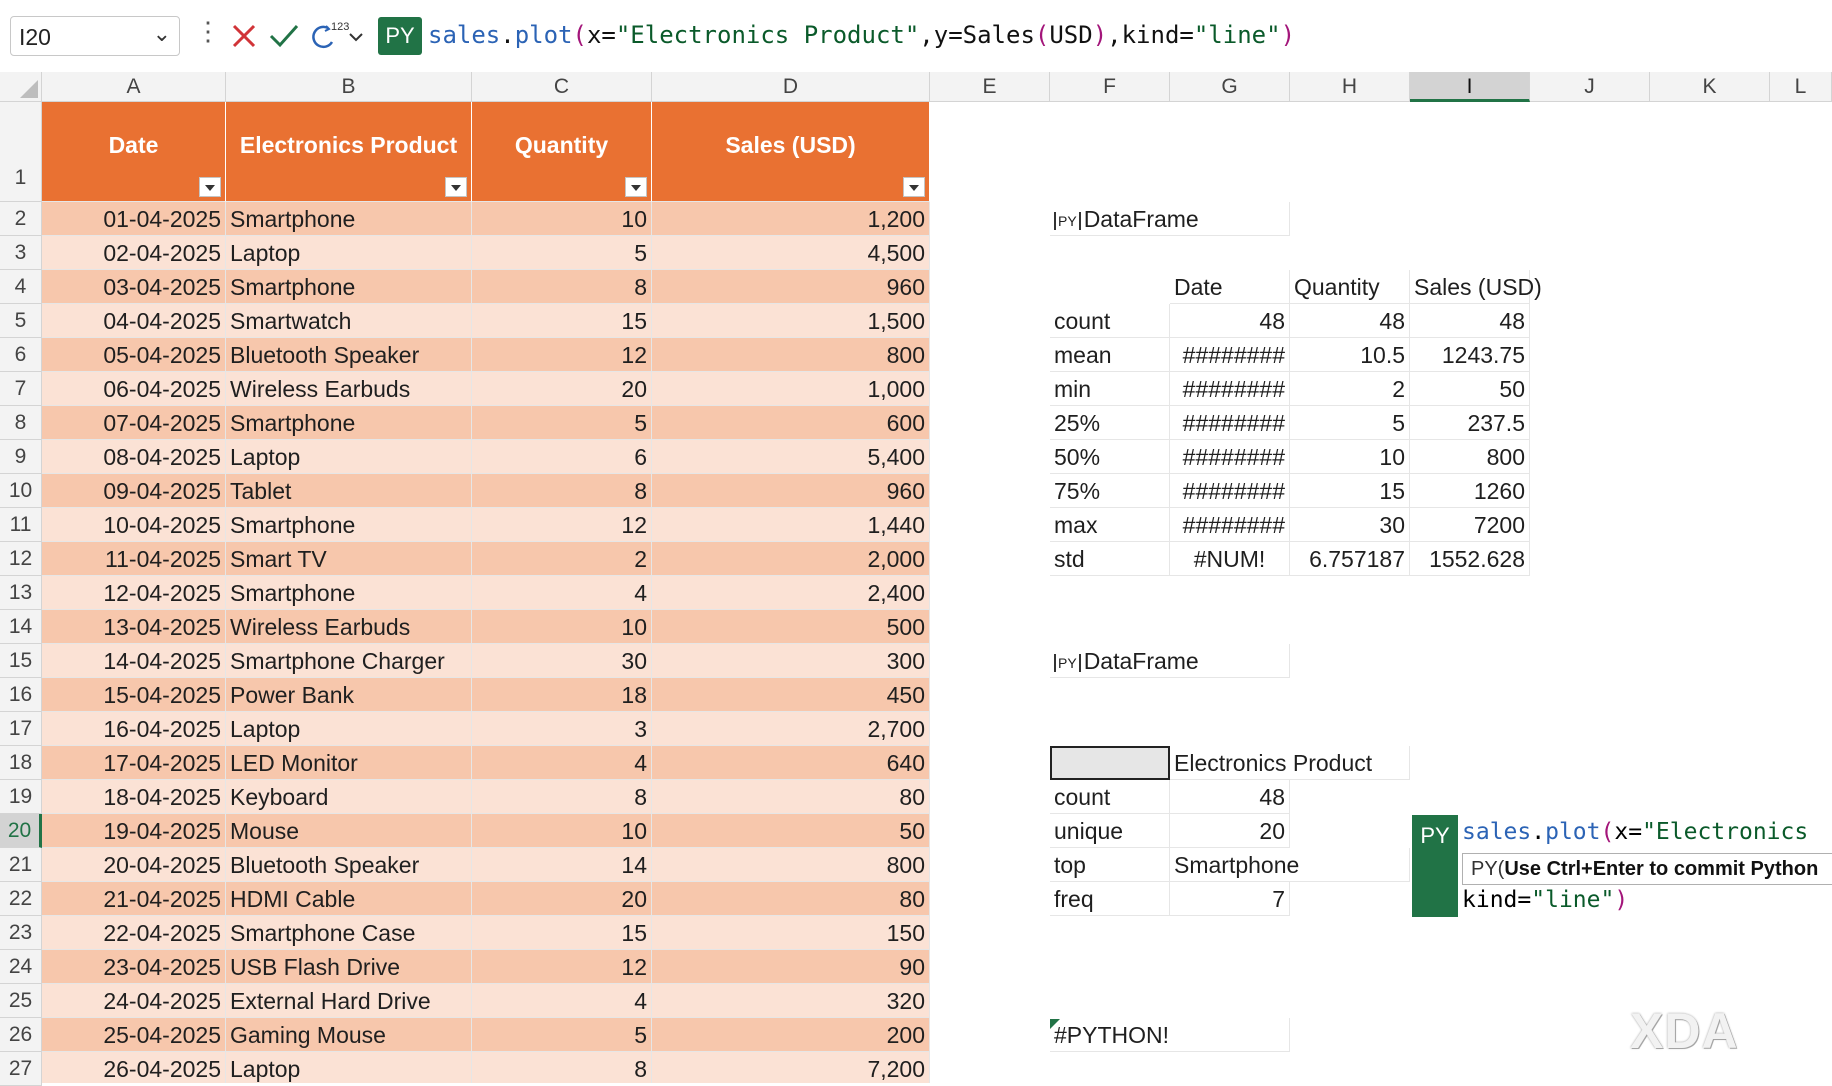 The image size is (1832, 1086). I want to click on row-header-9: 9, so click(21, 457).